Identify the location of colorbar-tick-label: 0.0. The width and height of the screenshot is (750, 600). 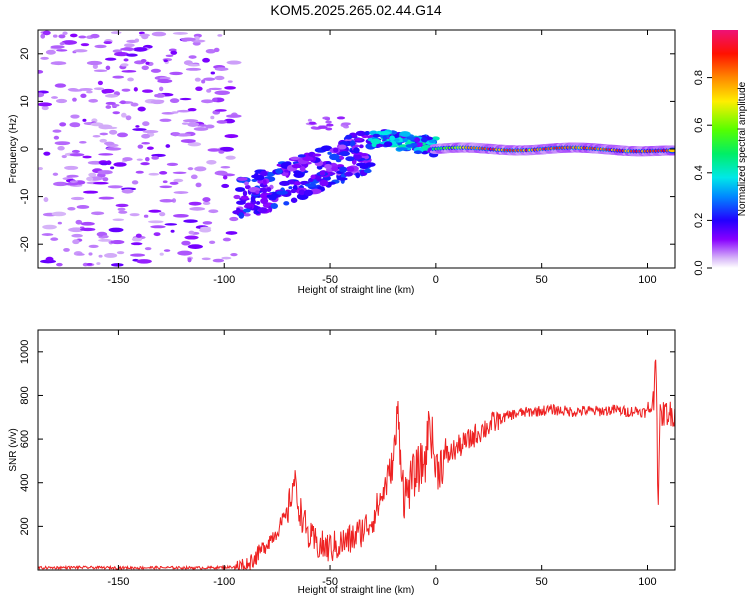
(699, 267).